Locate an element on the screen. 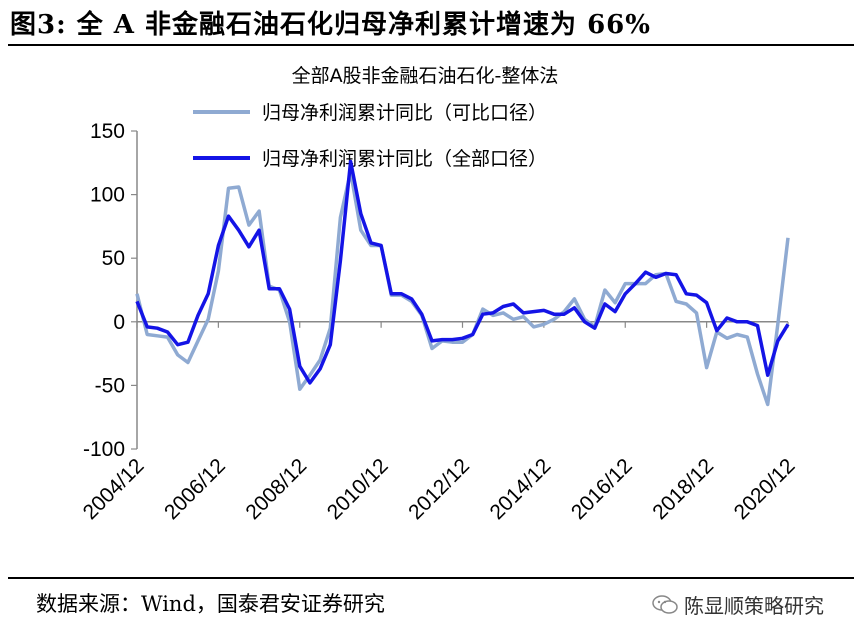  x-tick-label: 2008/12 is located at coordinates (276, 489).